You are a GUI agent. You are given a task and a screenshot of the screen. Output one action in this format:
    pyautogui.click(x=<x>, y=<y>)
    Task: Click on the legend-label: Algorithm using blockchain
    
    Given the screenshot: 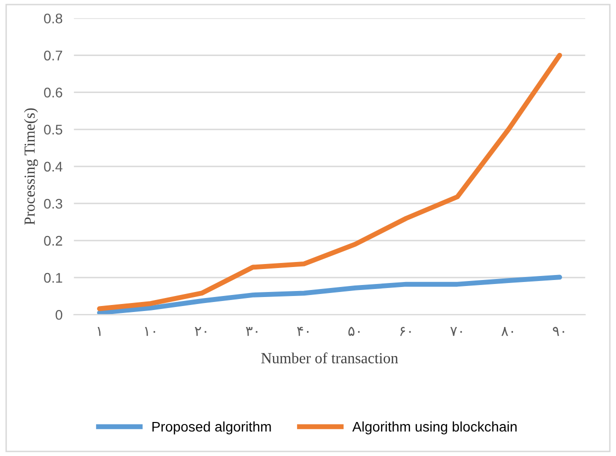 What is the action you would take?
    pyautogui.click(x=434, y=427)
    